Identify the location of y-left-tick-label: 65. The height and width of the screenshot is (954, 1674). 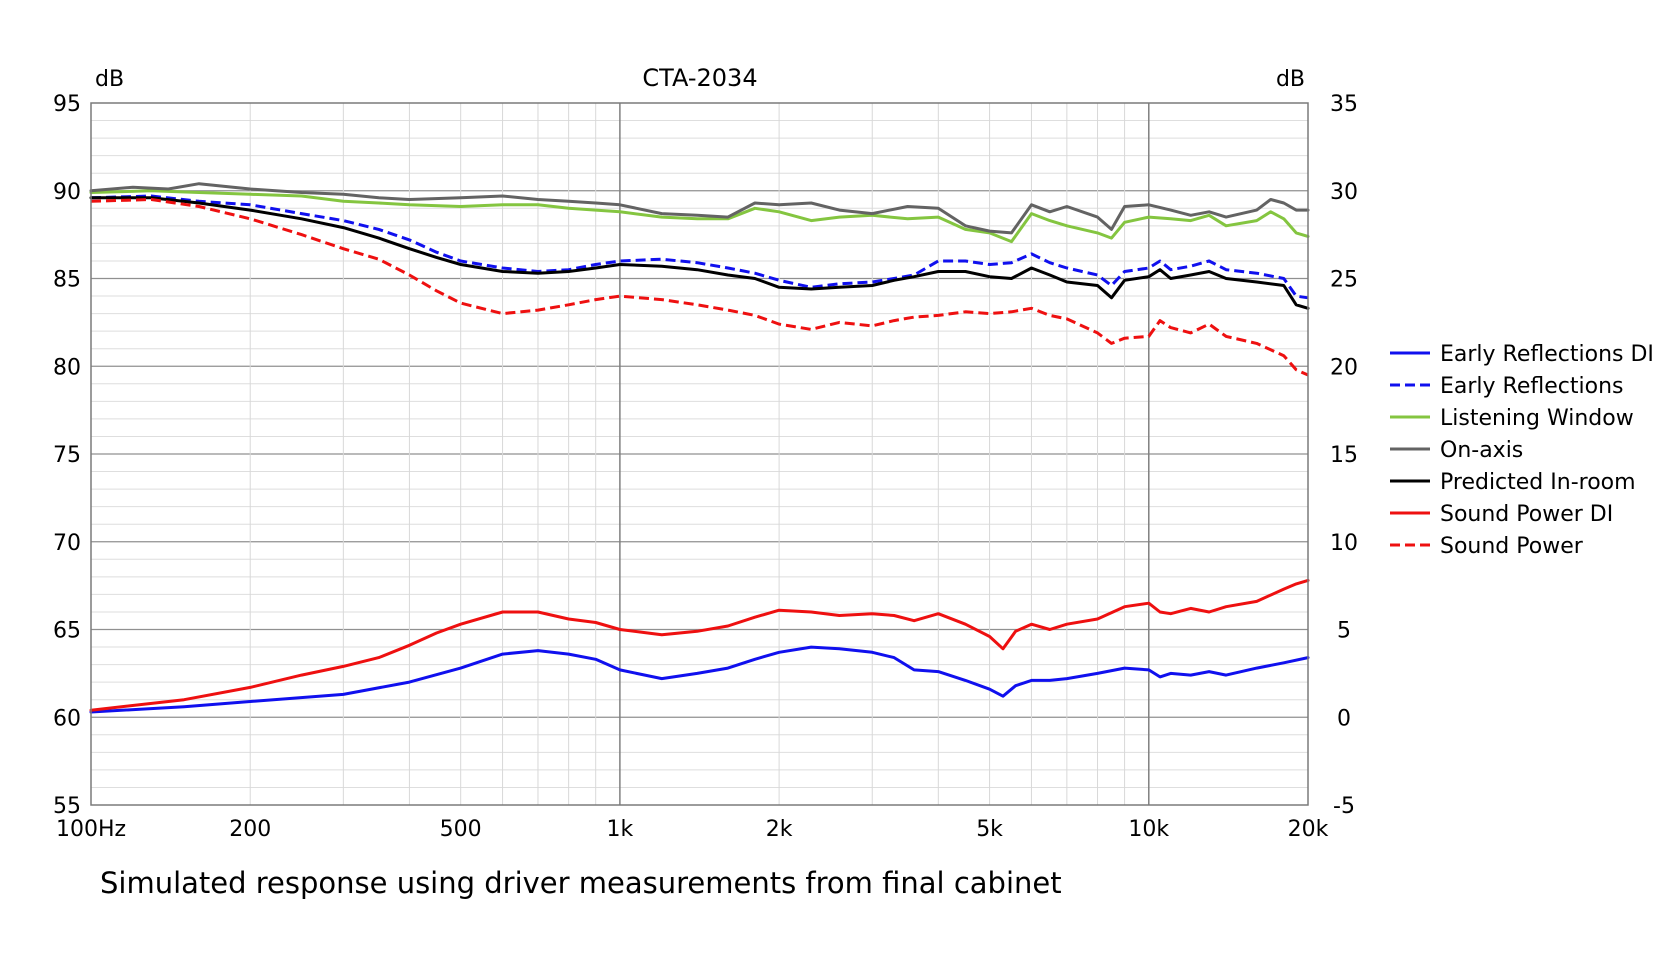
(67, 631).